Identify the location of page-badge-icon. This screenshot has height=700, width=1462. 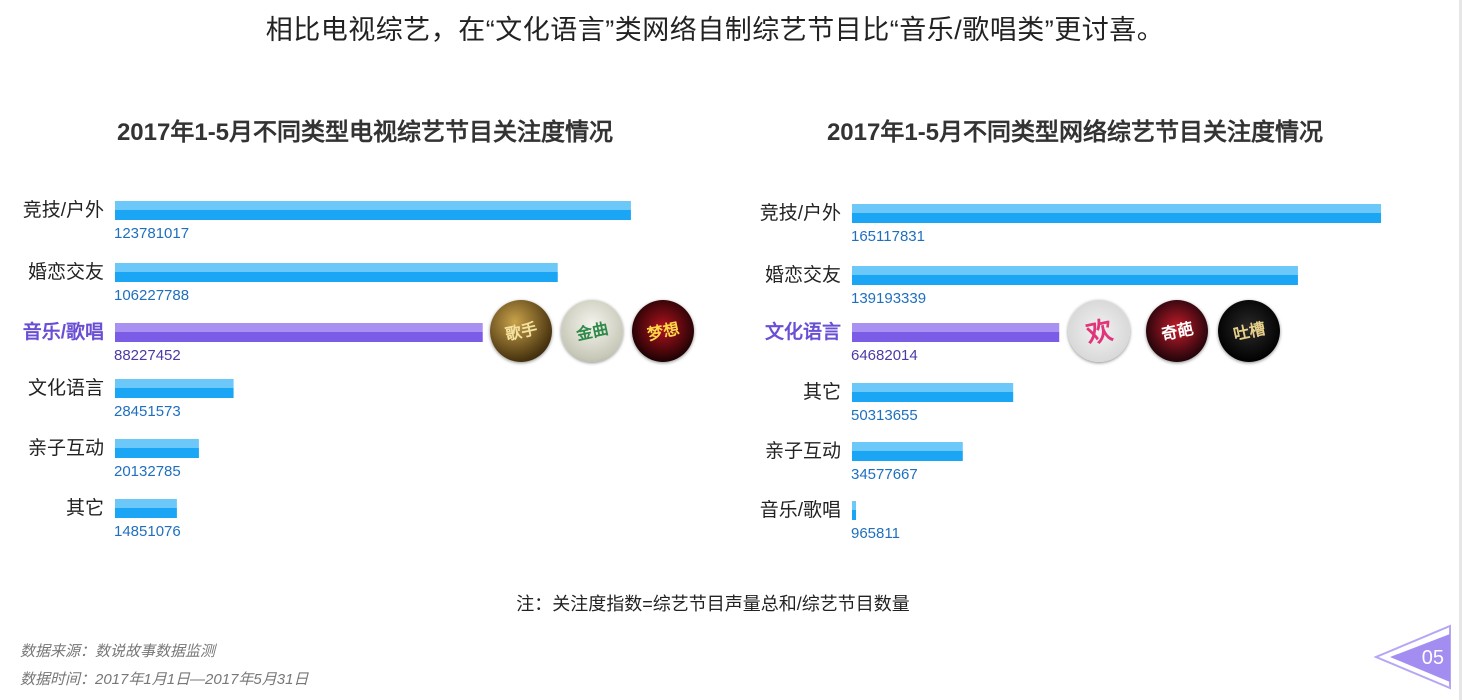
(1412, 657).